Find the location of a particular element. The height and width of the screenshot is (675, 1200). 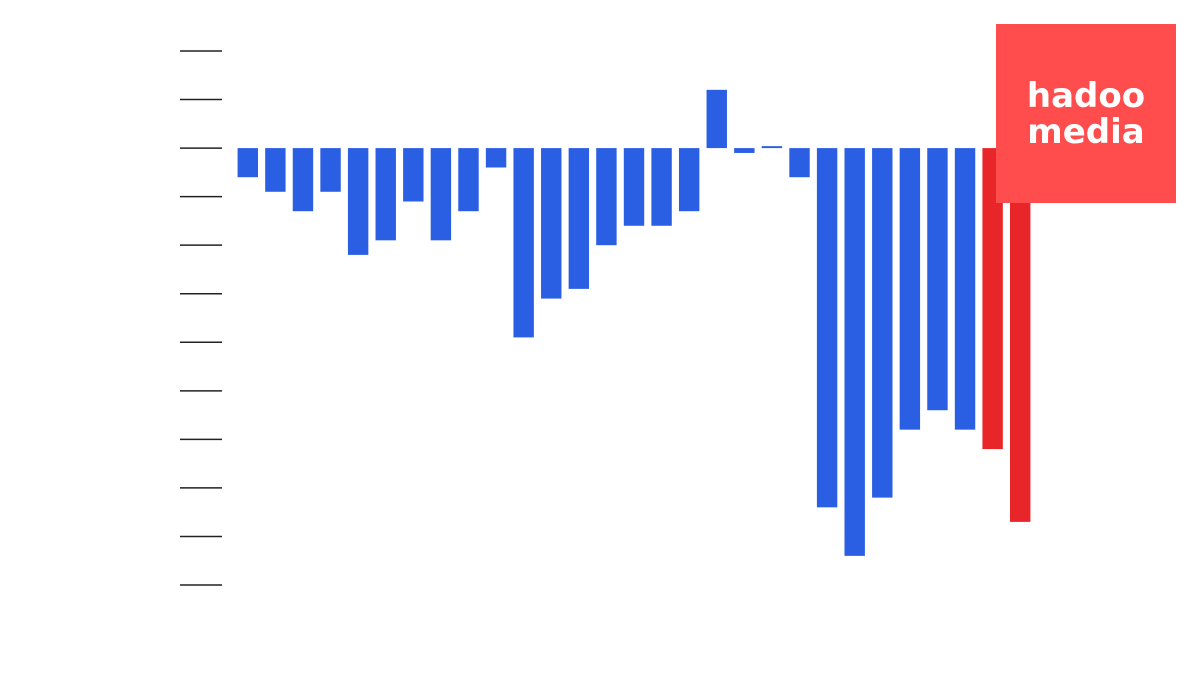

watermark-text: hadoo is located at coordinates (1086, 95).